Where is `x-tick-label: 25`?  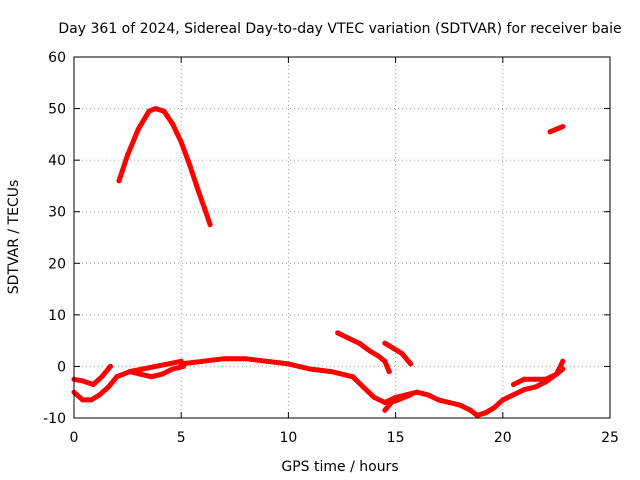
x-tick-label: 25 is located at coordinates (610, 438).